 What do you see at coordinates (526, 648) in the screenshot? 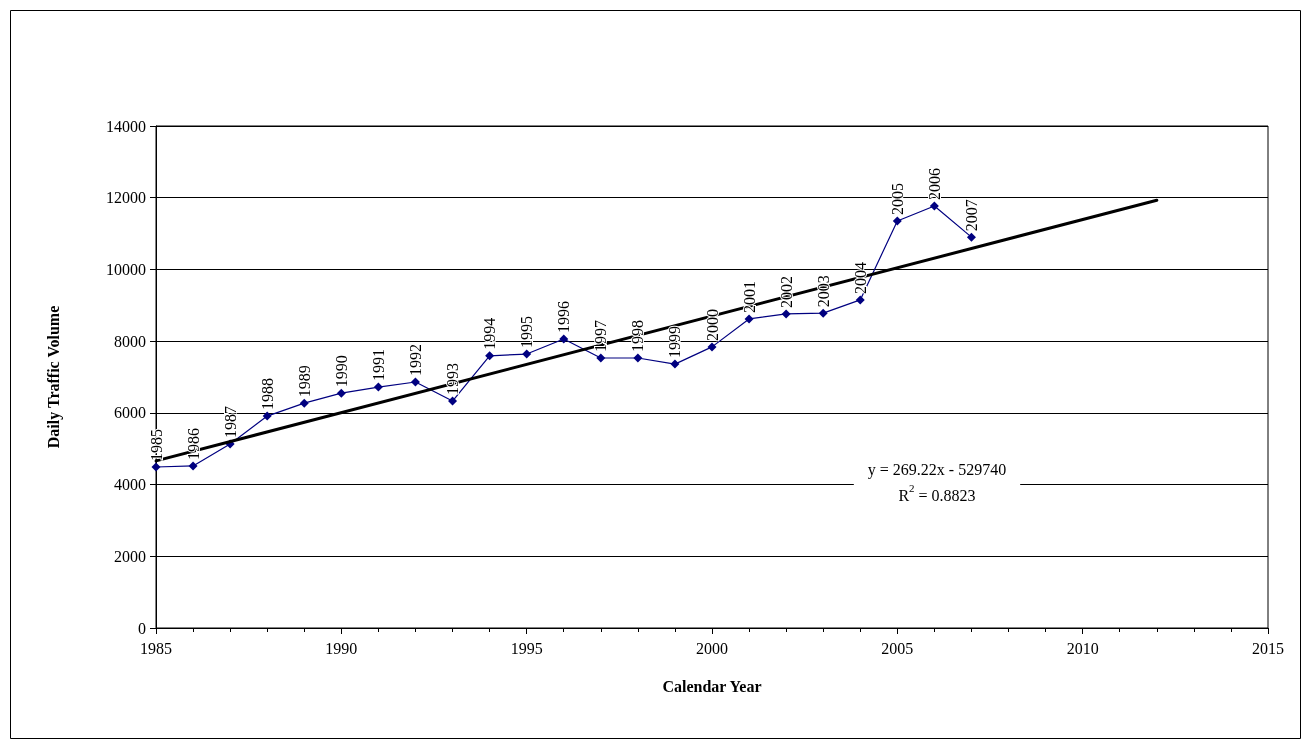
I see `x-tick-label: 1995` at bounding box center [526, 648].